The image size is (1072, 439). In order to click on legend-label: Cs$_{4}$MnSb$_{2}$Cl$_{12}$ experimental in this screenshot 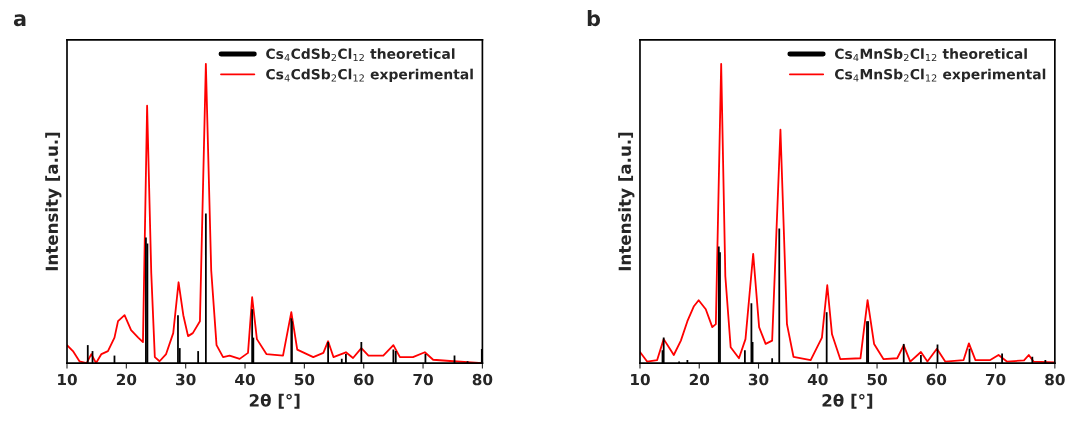, I will do `click(940, 75)`.